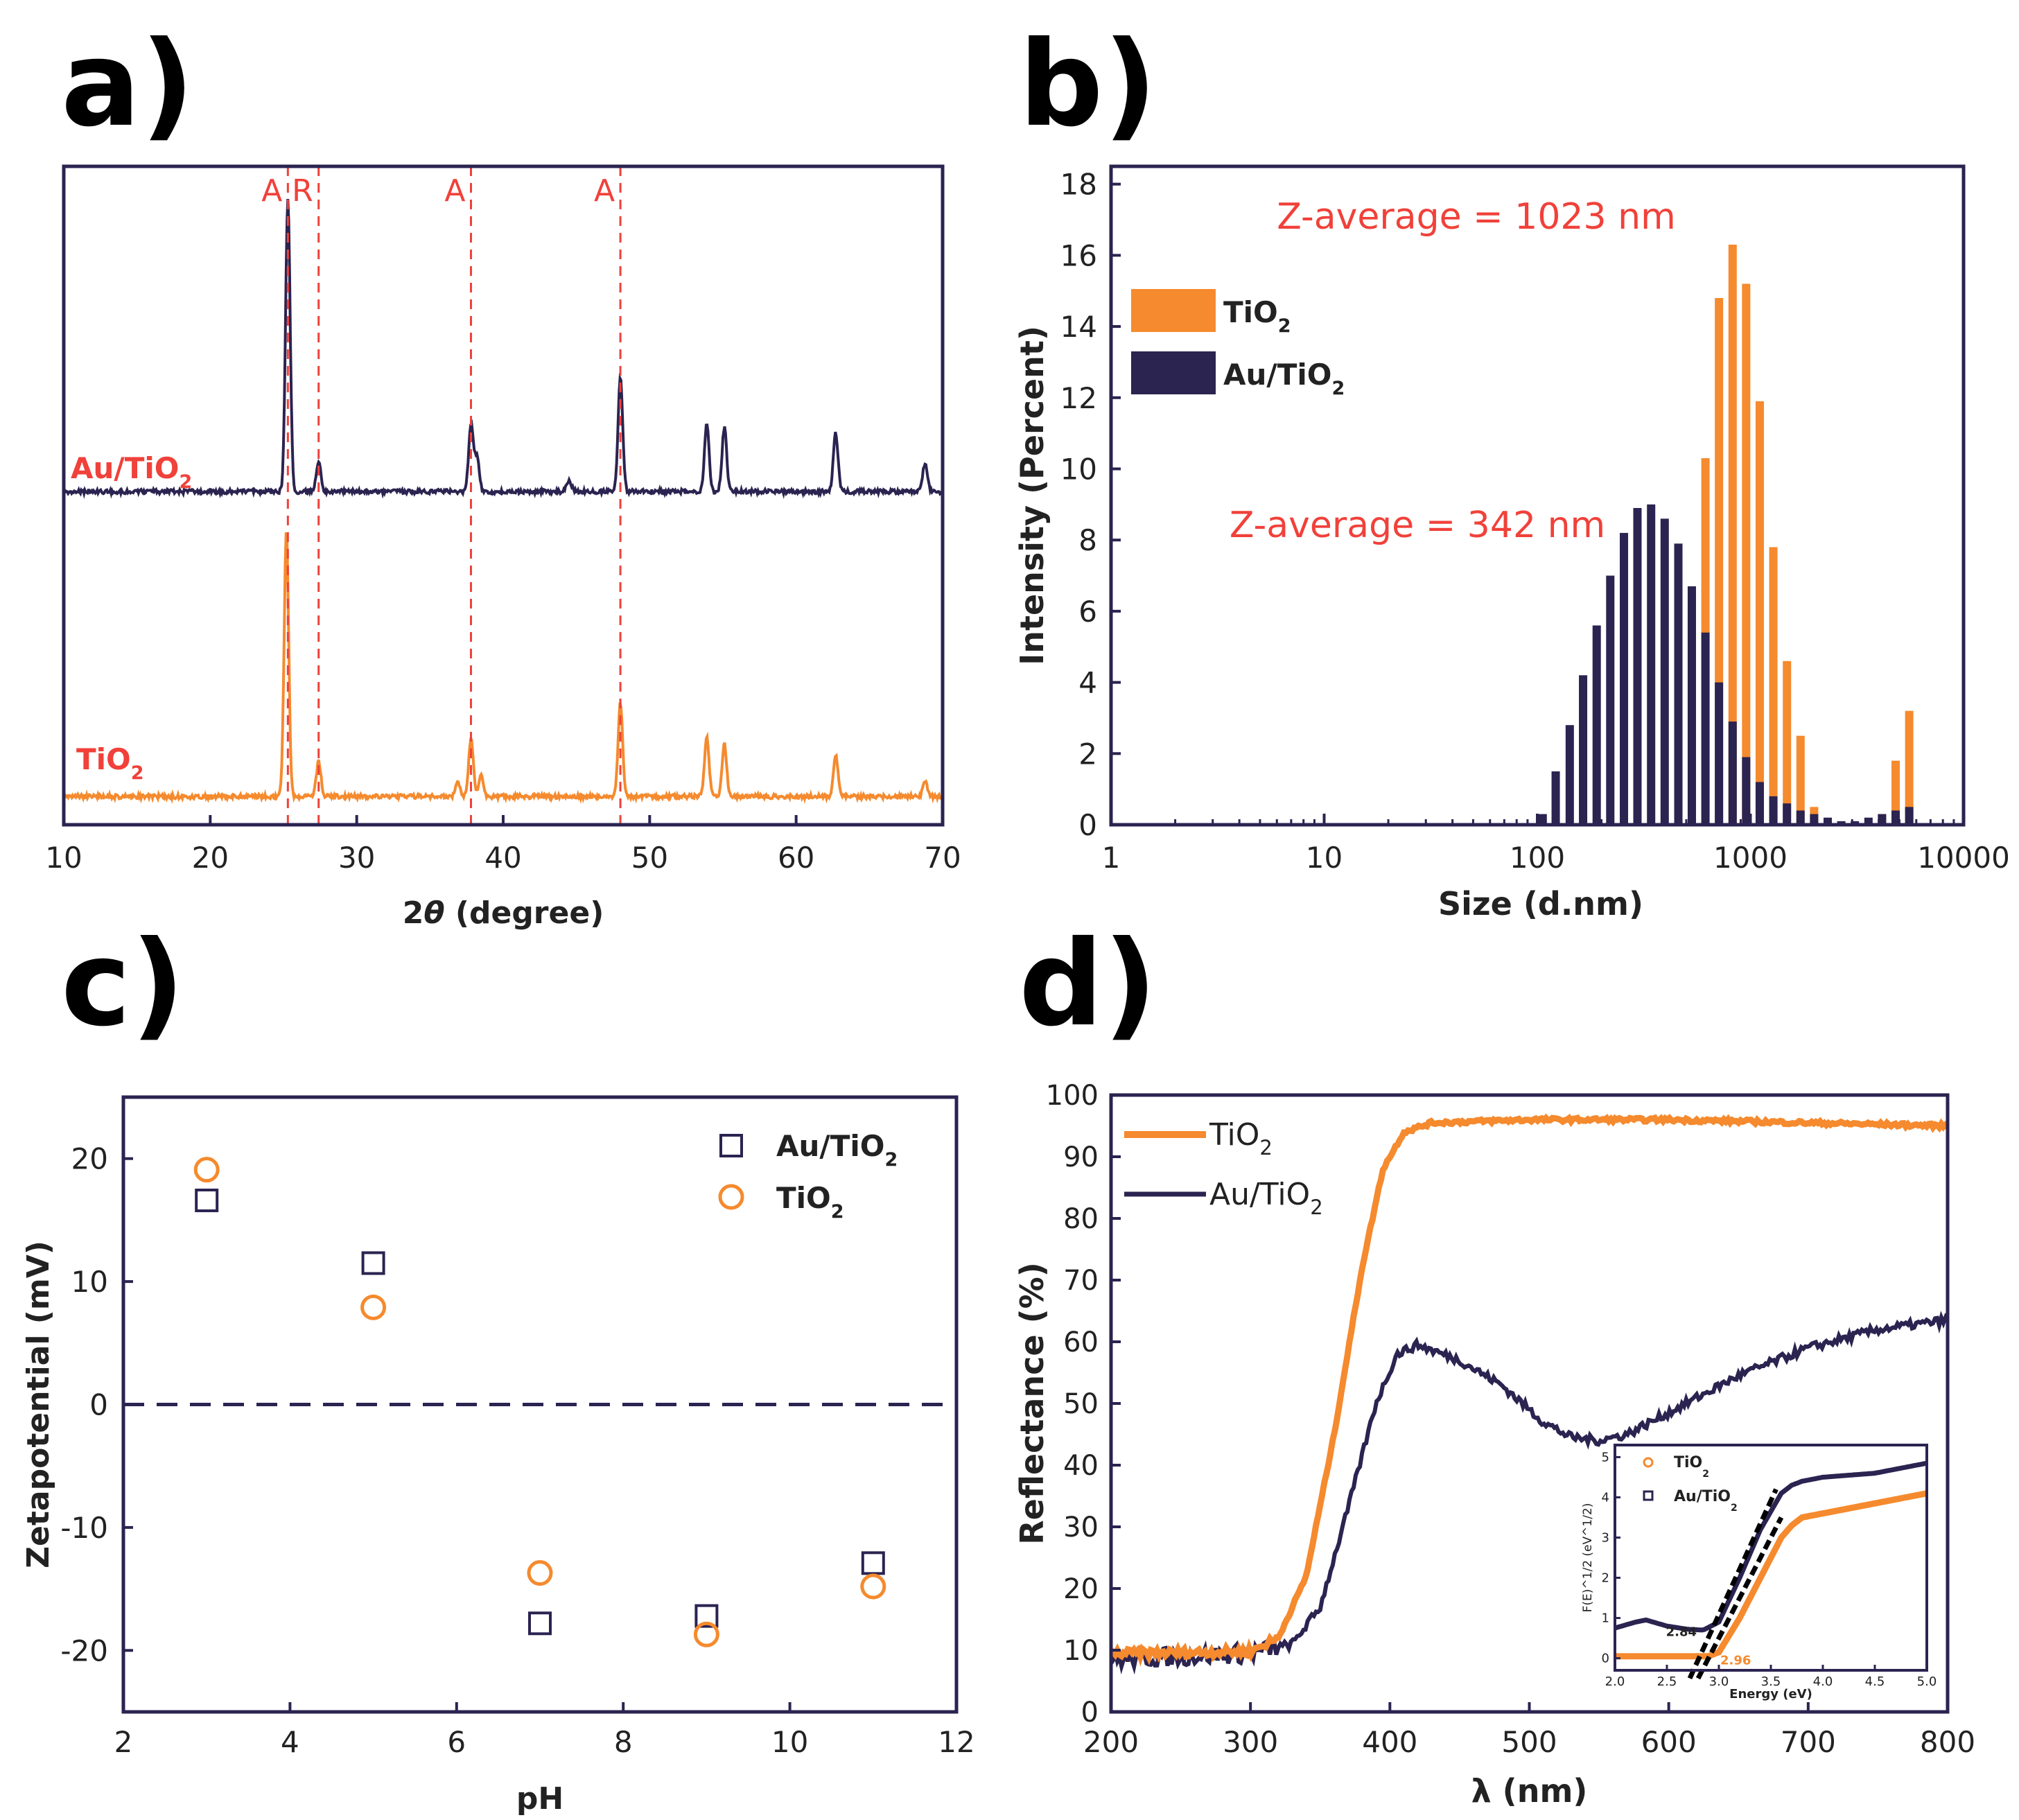  Describe the element at coordinates (1087, 540) in the screenshot. I see `y-tick-label: 8` at that location.